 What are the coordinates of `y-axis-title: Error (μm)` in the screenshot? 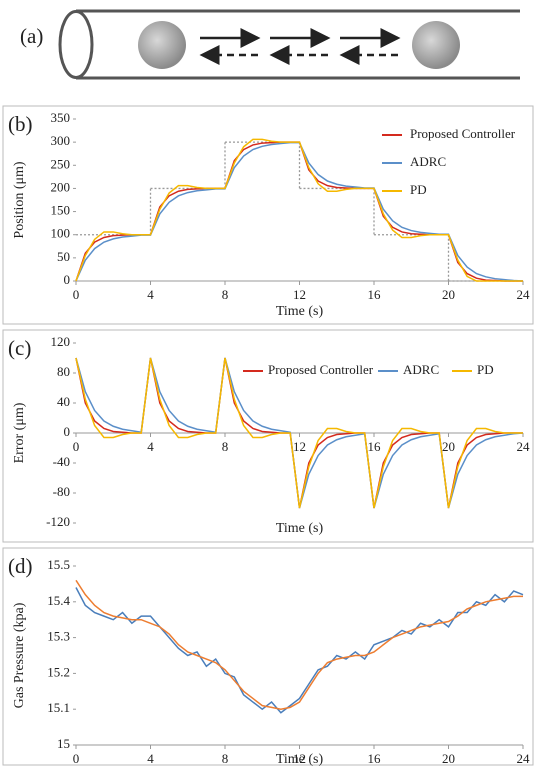 It's located at (19, 432).